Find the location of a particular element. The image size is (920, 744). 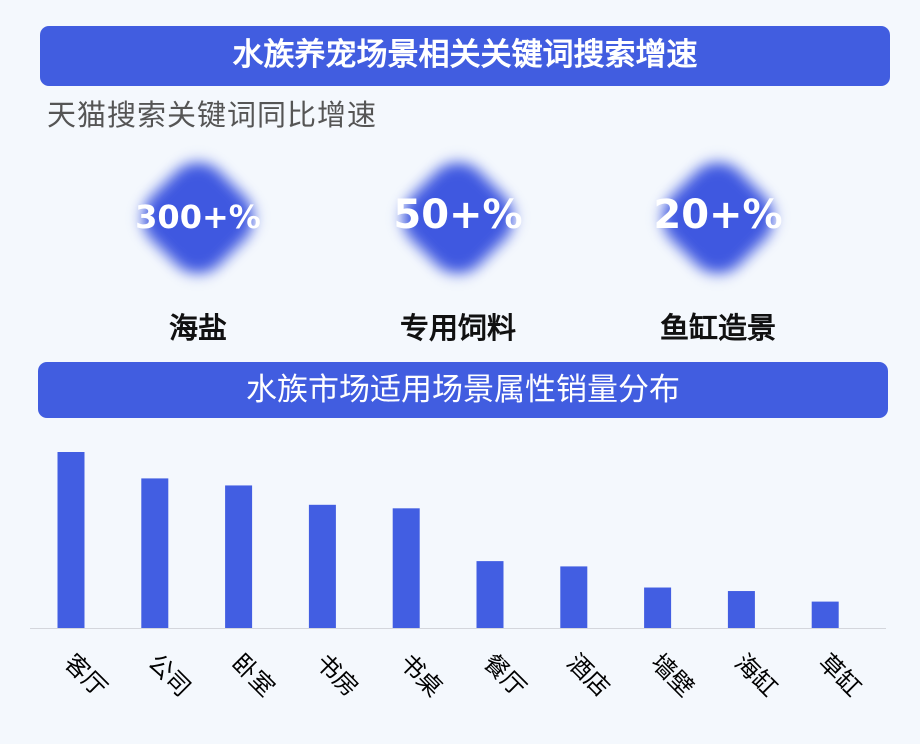

x-tick-label: 墙壁 is located at coordinates (672, 675).